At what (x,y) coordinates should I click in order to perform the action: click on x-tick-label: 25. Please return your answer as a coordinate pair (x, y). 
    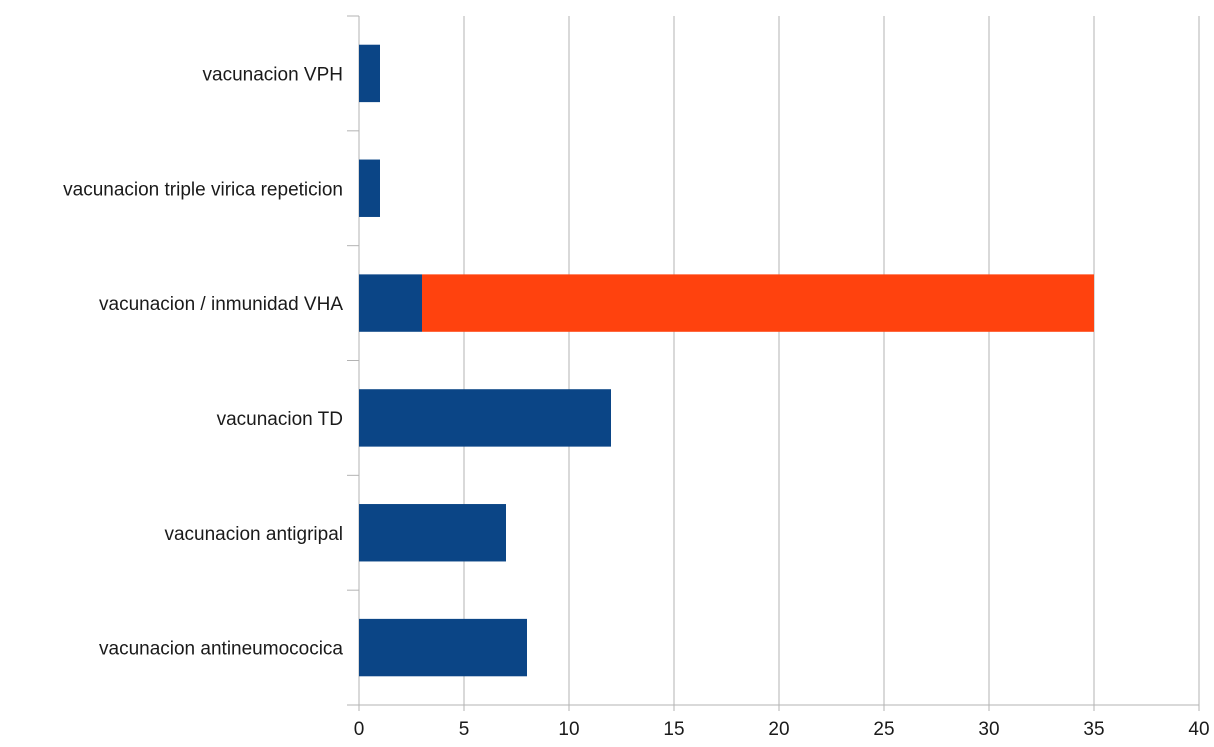
    Looking at the image, I should click on (883, 729).